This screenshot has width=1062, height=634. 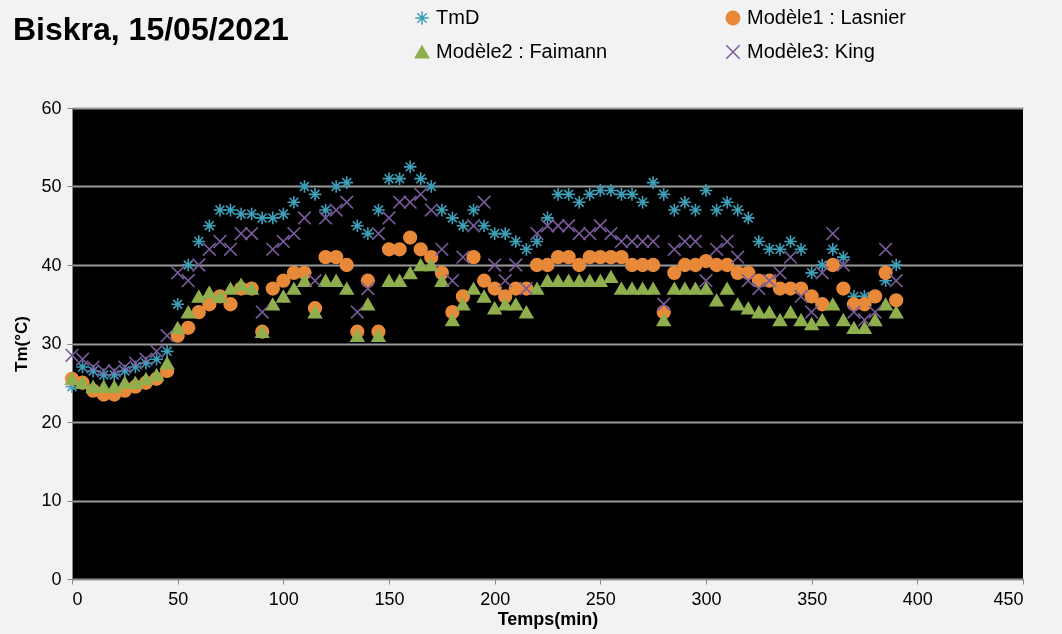 I want to click on x-tick-label: 100, so click(x=283, y=598).